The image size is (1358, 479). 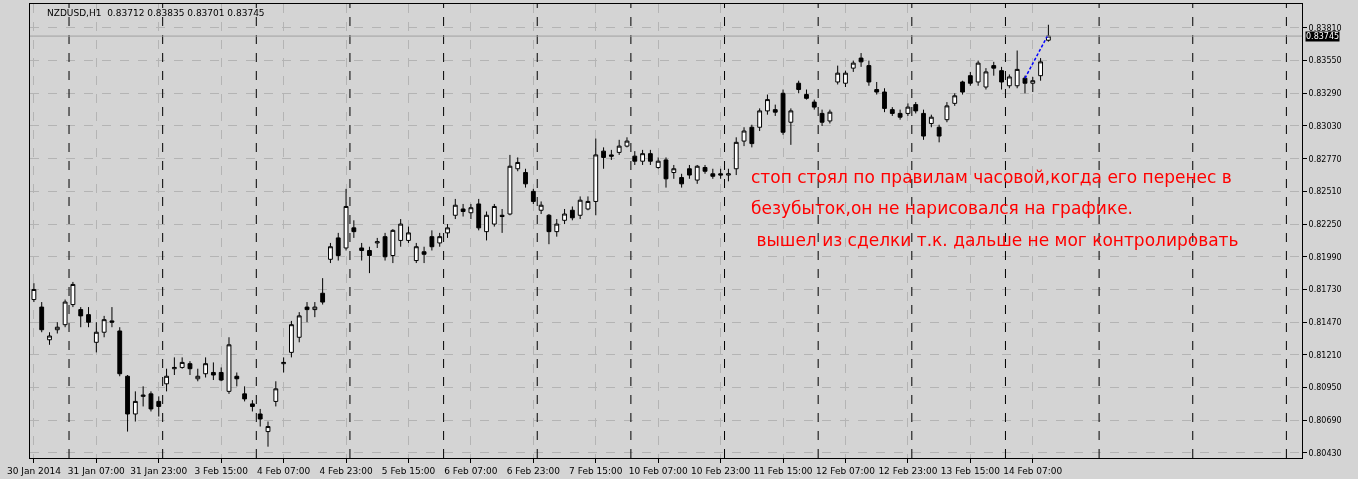 I want to click on x-tick-label: 4 Feb 07:00, so click(x=283, y=470).